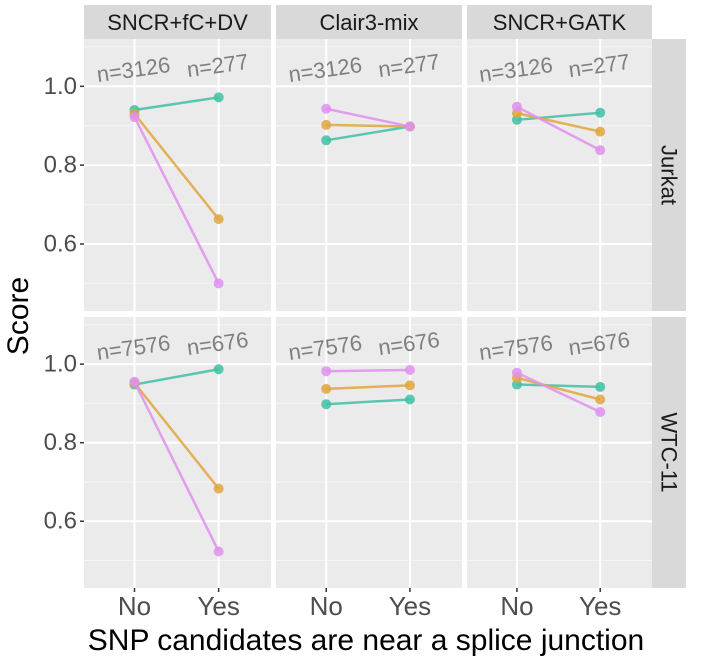 This screenshot has width=703, height=662. I want to click on panel-jurkat-sncr-gatk: n=3126 n=277, so click(559, 175).